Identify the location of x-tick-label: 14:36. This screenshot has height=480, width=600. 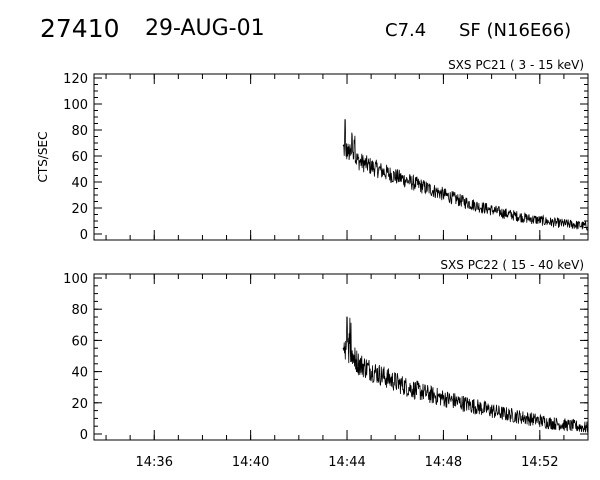
(154, 462).